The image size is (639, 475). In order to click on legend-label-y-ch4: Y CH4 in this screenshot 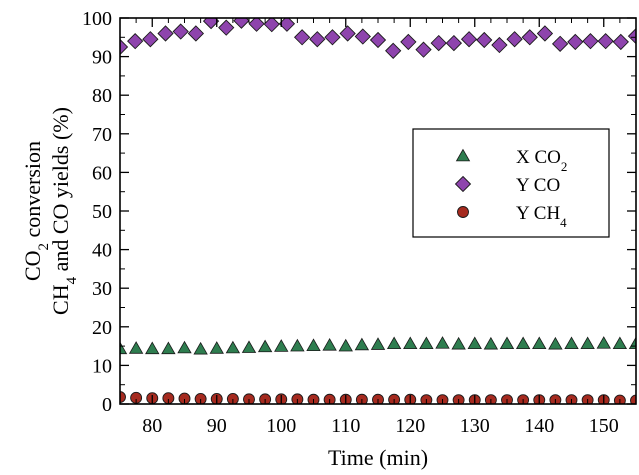, I will do `click(541, 216)`.